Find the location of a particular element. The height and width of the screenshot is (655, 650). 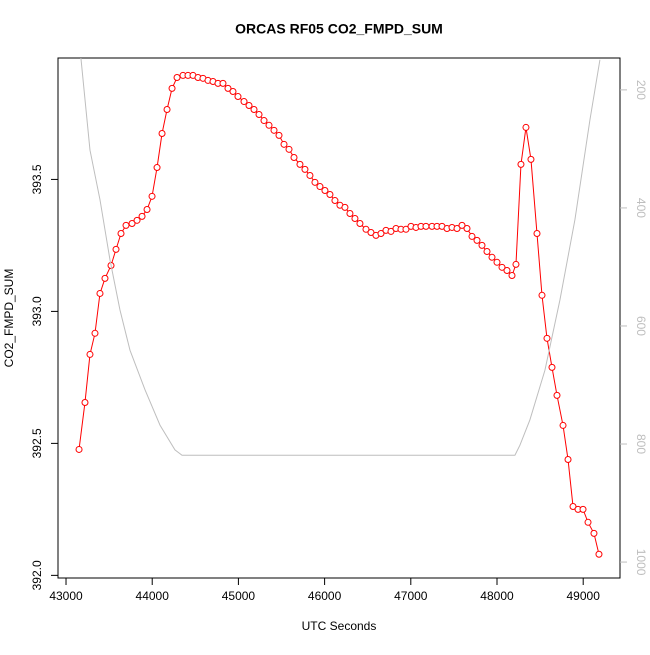

y2-tick-label: 800 is located at coordinates (641, 444).